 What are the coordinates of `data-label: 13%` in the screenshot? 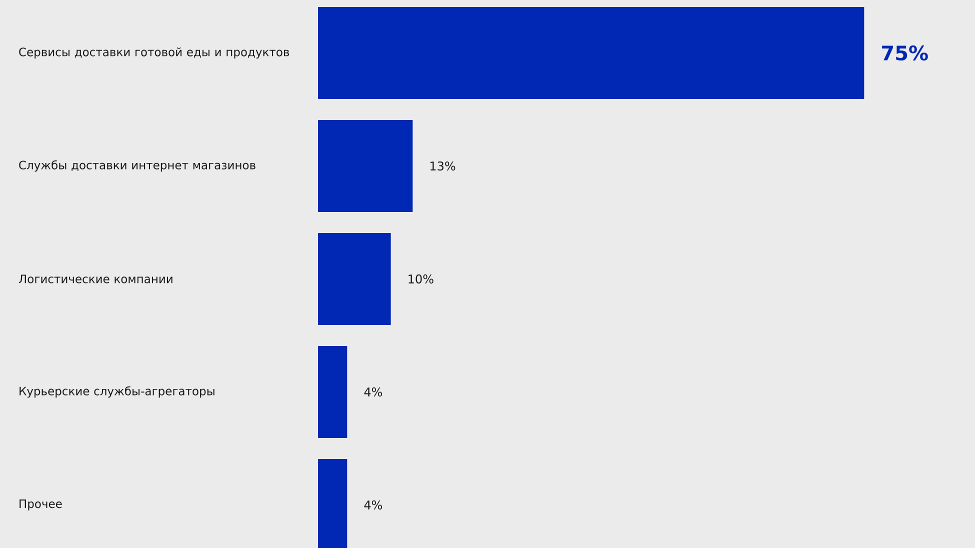 It's located at (443, 166).